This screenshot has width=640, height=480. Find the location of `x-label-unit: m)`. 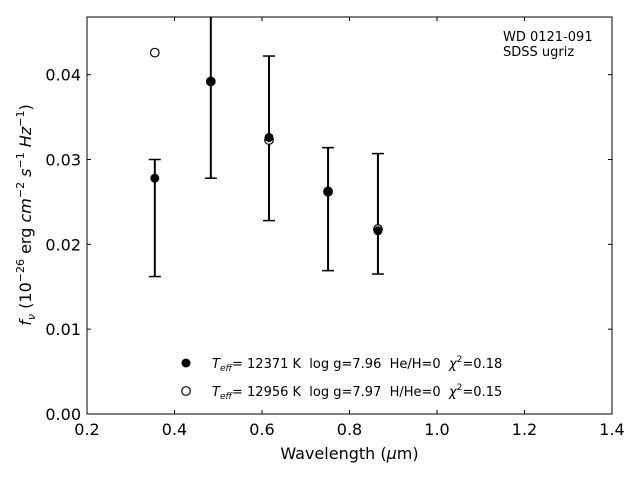

x-label-unit: m) is located at coordinates (408, 453).